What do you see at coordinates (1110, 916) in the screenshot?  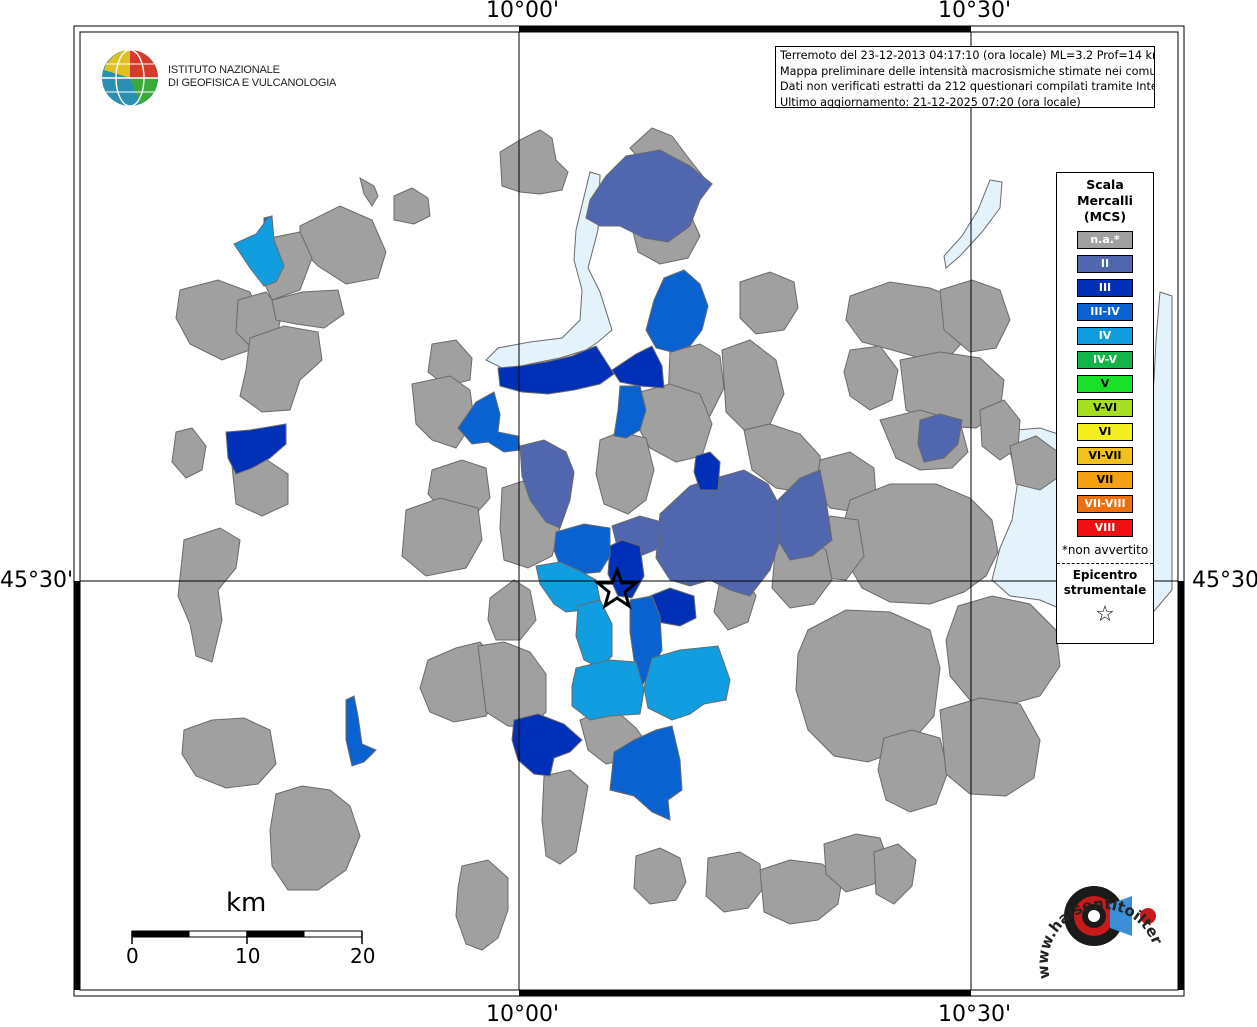 I see `haisentito-logo-icon` at bounding box center [1110, 916].